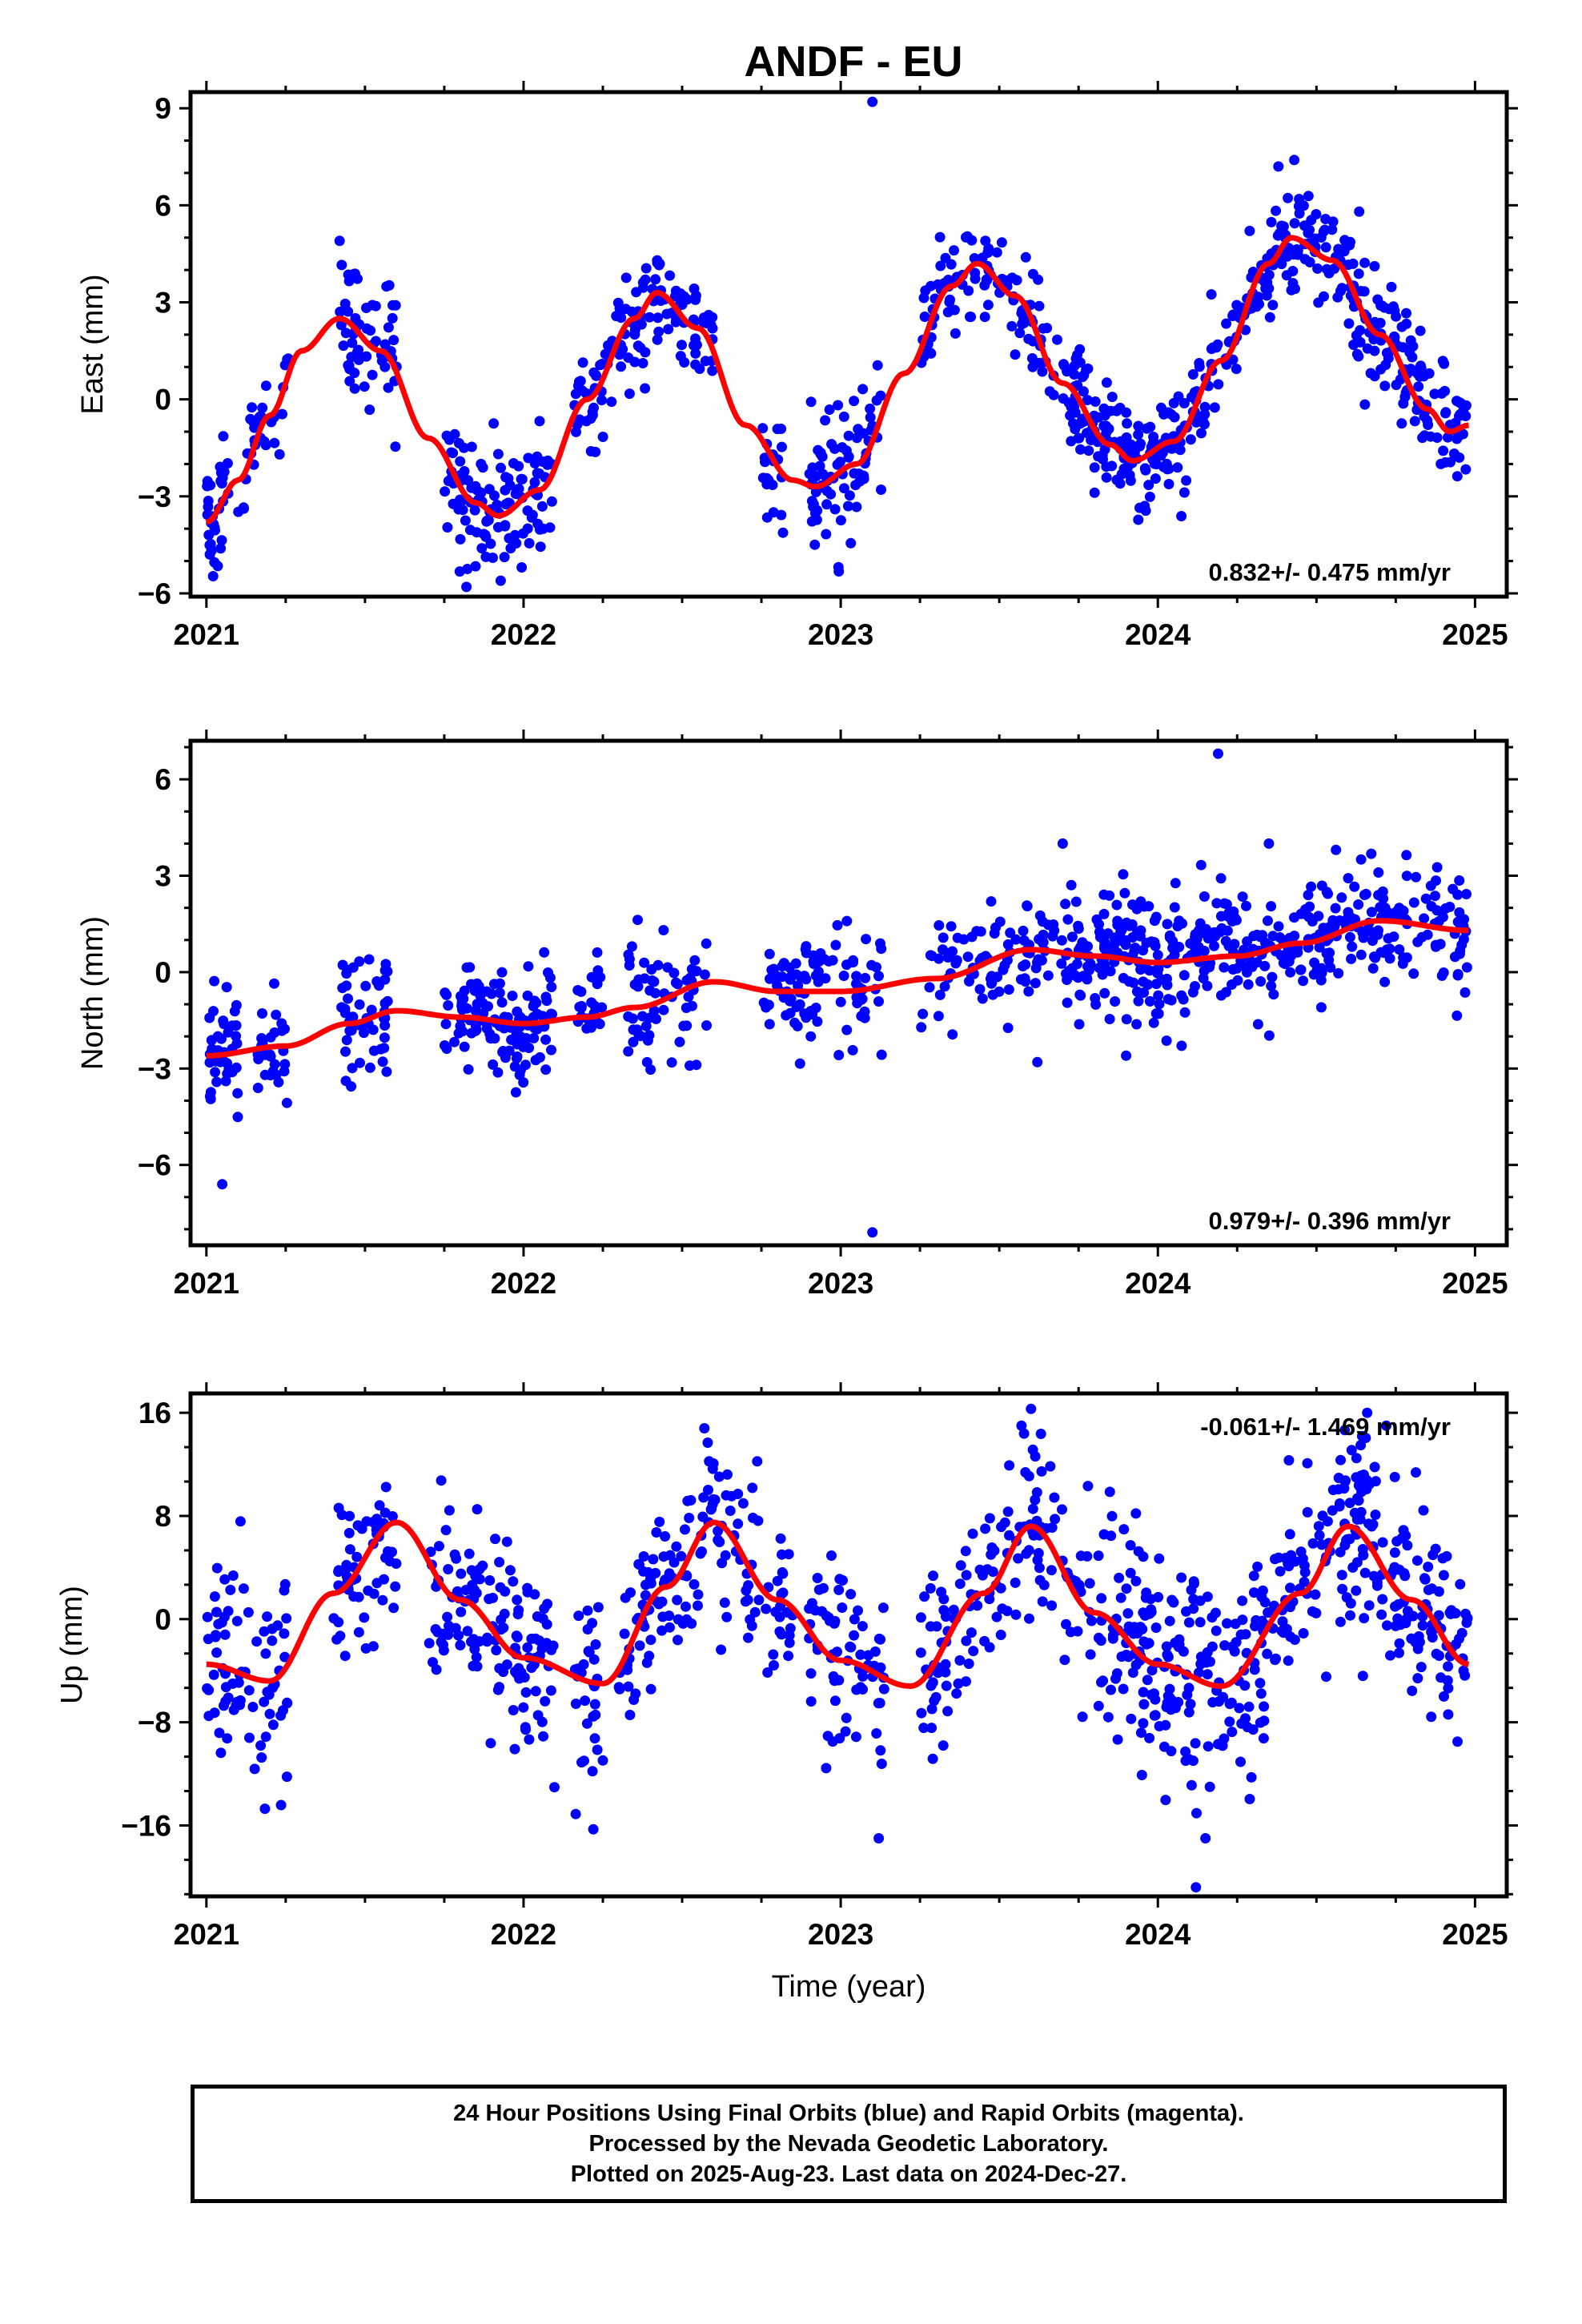 The width and height of the screenshot is (1582, 2324). Describe the element at coordinates (146, 1825) in the screenshot. I see `y-tick-label: −16` at that location.